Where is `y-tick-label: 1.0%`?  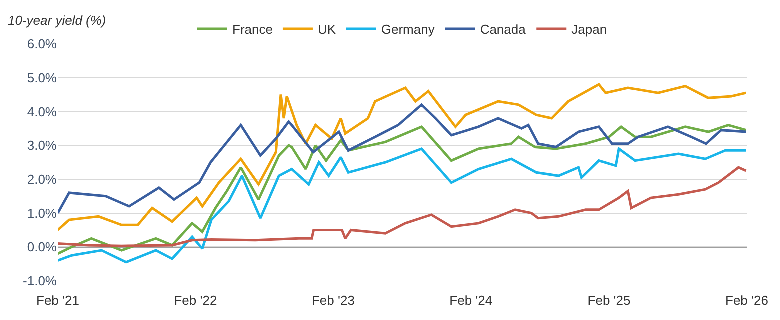 y-tick-label: 1.0% is located at coordinates (42, 213).